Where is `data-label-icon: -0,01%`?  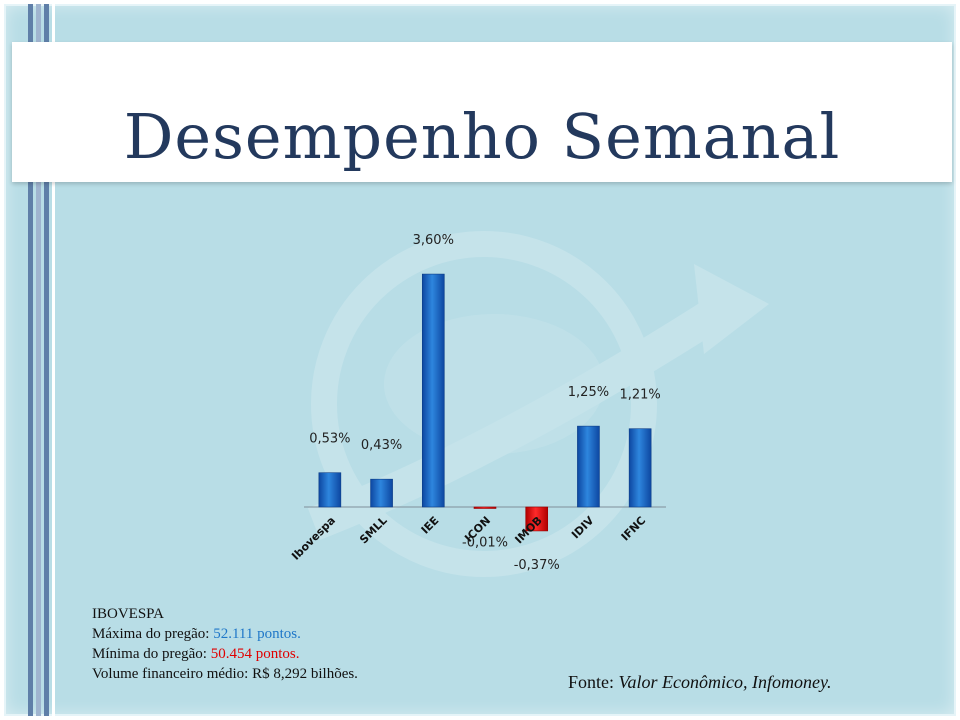
data-label-icon: -0,01% is located at coordinates (485, 543).